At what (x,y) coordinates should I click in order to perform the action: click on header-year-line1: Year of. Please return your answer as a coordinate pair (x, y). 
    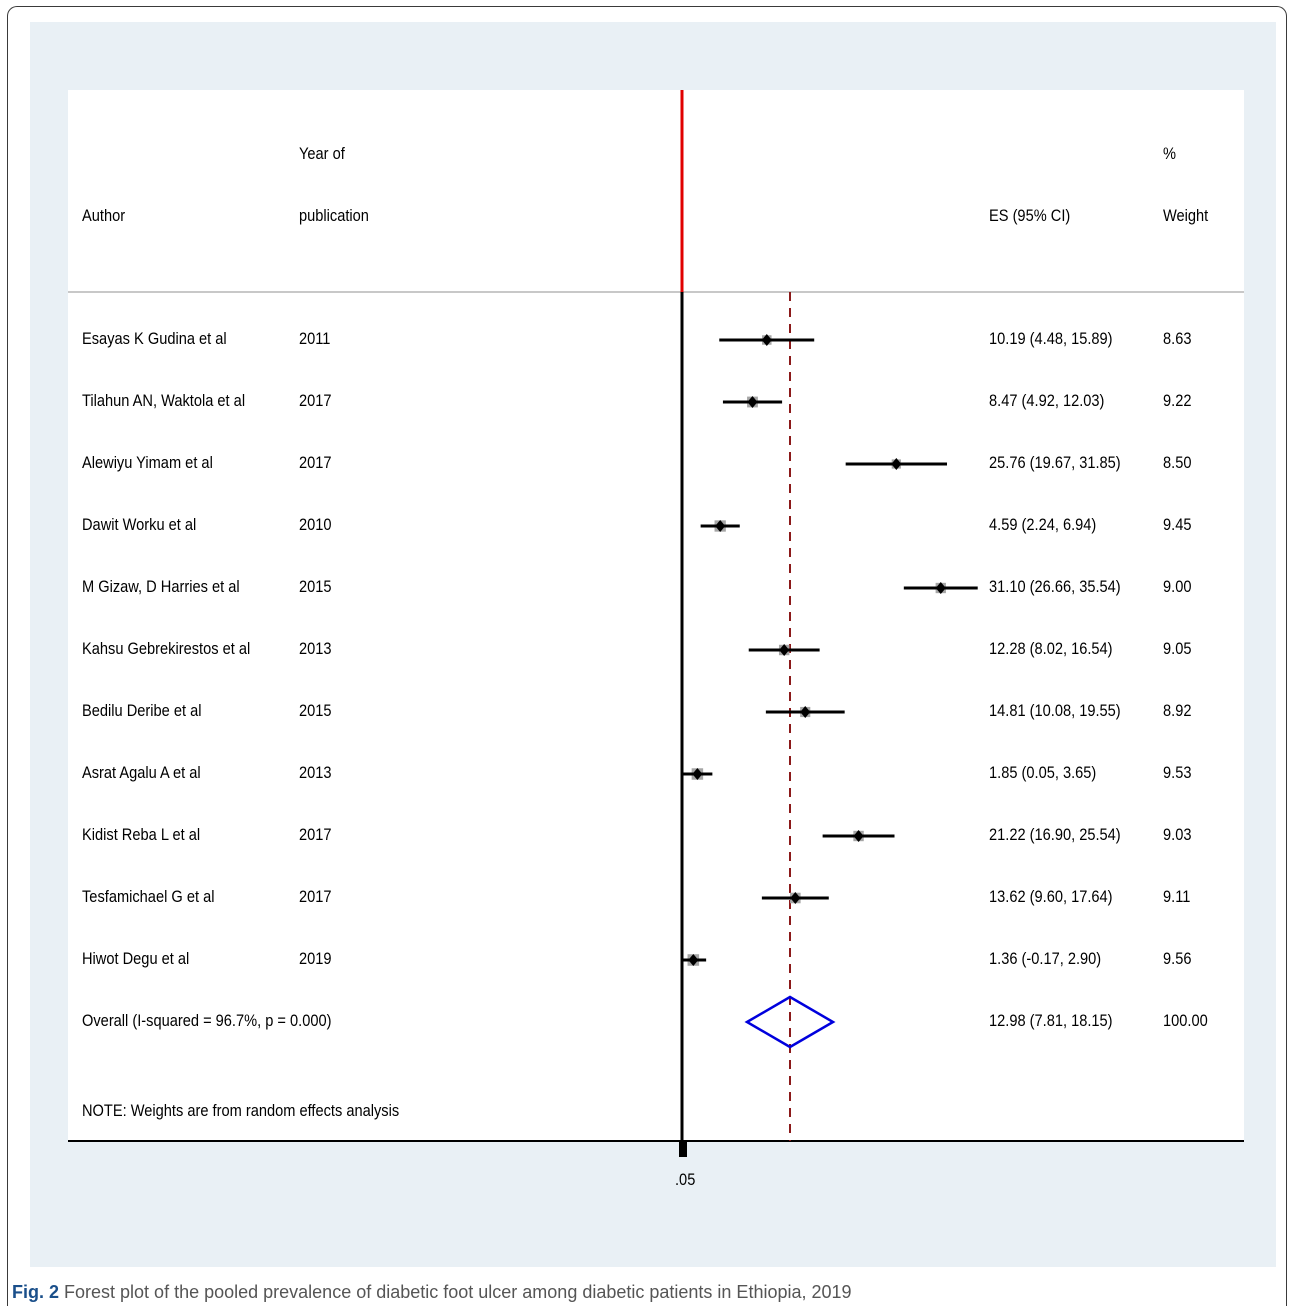
    Looking at the image, I should click on (322, 153).